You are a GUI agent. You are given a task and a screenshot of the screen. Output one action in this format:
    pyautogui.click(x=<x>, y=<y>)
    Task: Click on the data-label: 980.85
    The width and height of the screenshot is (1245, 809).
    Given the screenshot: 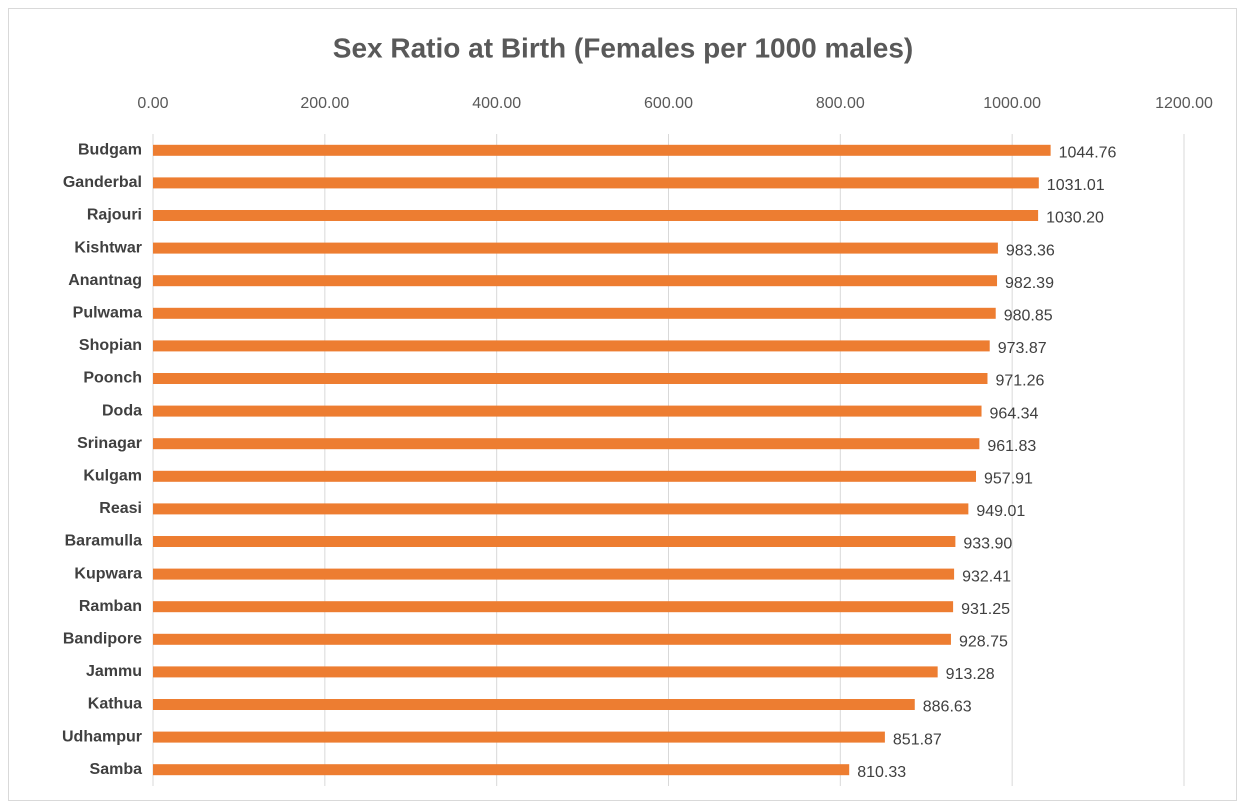 What is the action you would take?
    pyautogui.click(x=1028, y=316)
    